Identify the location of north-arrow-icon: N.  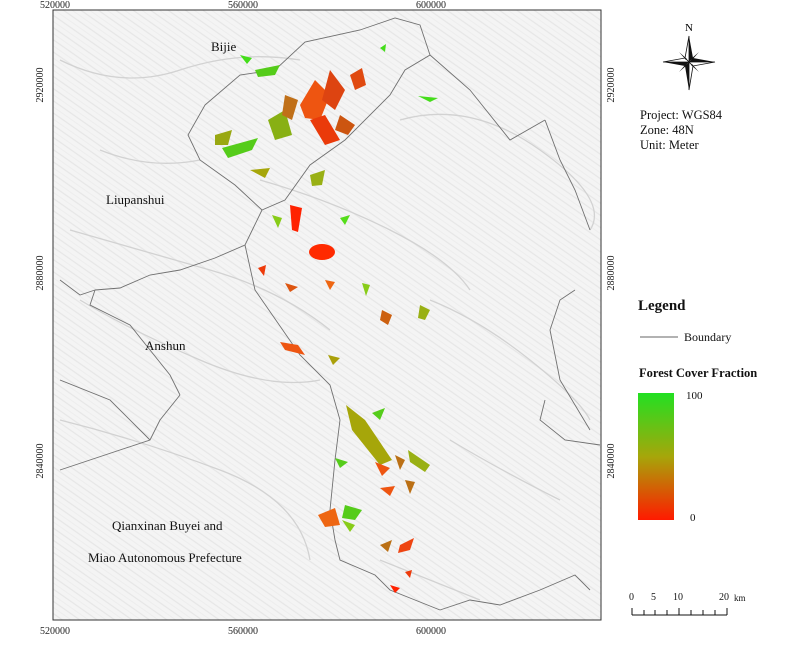
(689, 56).